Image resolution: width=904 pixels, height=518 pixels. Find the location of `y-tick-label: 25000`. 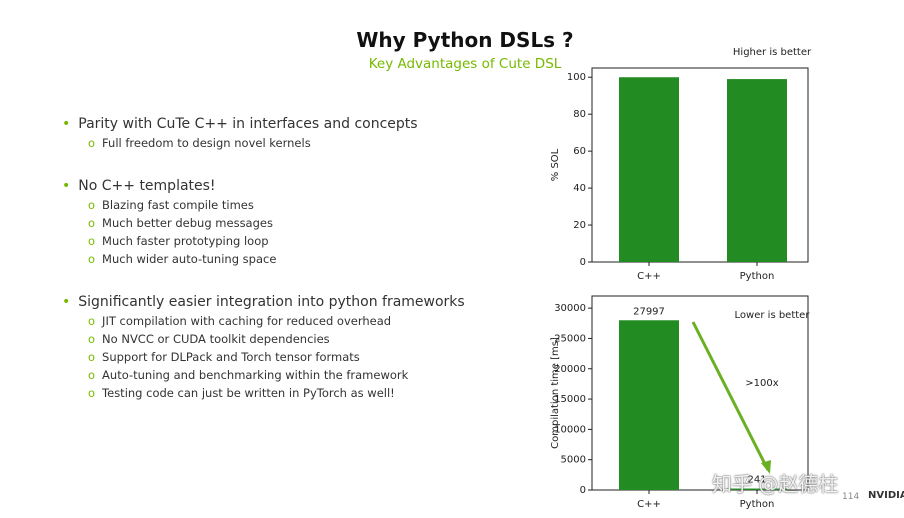

y-tick-label: 25000 is located at coordinates (570, 338).